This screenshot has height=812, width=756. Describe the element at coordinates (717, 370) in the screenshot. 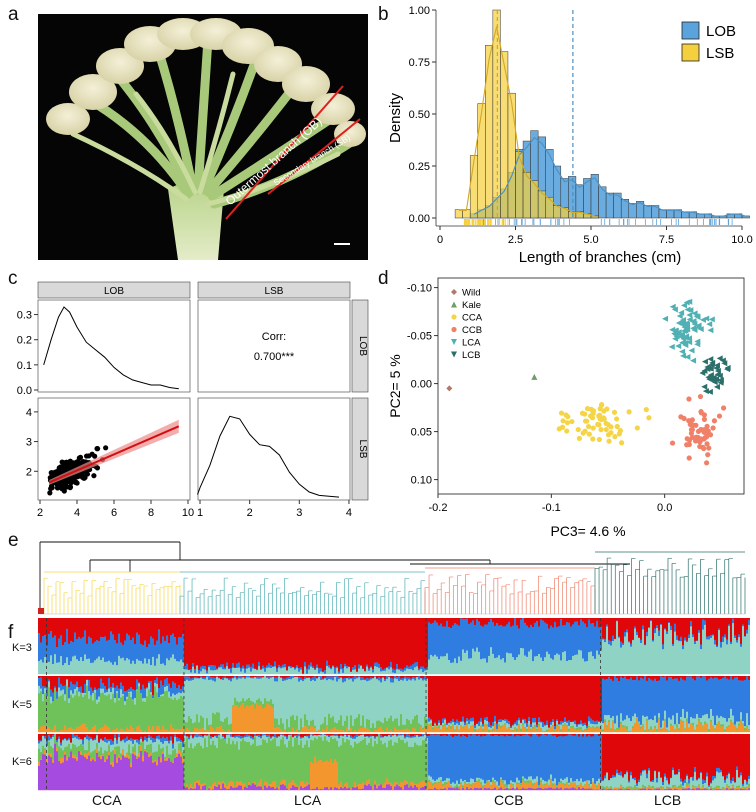

I see `pca-point-lcb` at that location.